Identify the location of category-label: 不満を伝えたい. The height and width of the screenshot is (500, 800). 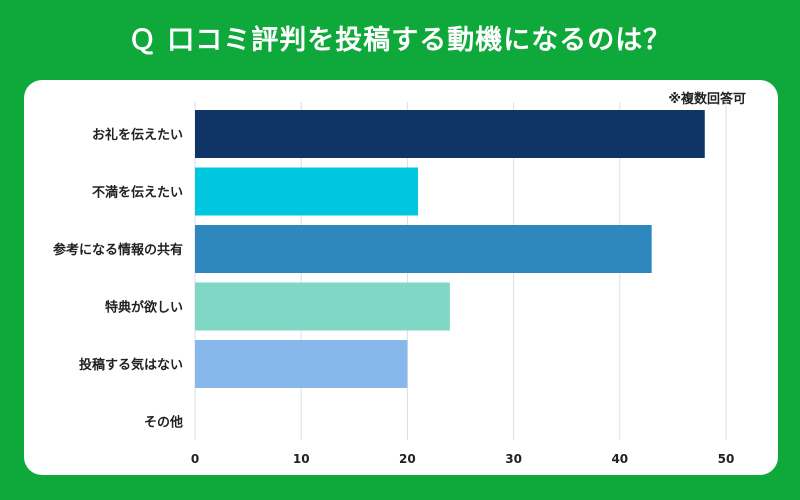
(137, 193).